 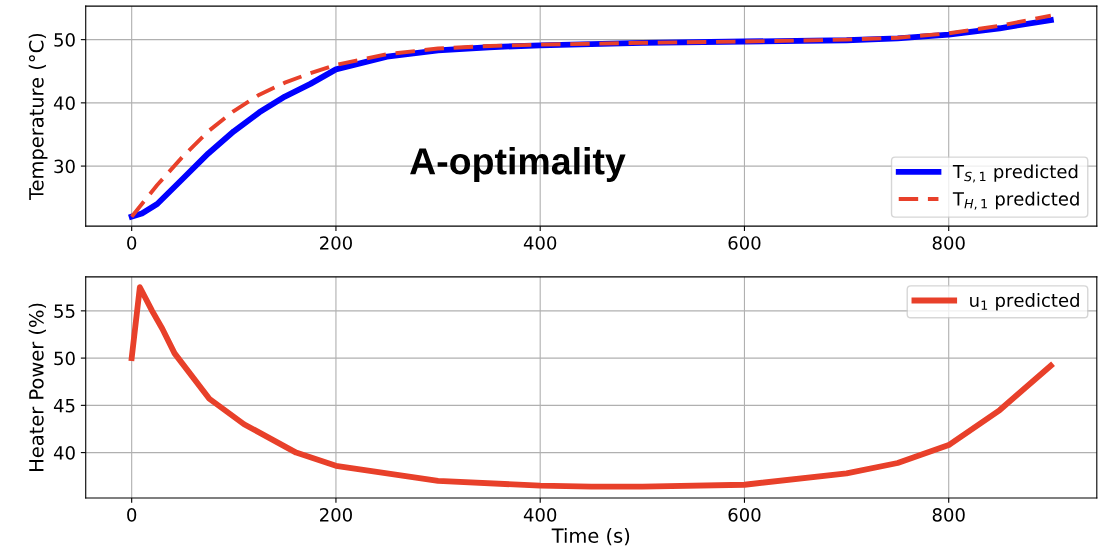 I want to click on y-axis-title: Temperature (°C), so click(x=38, y=117).